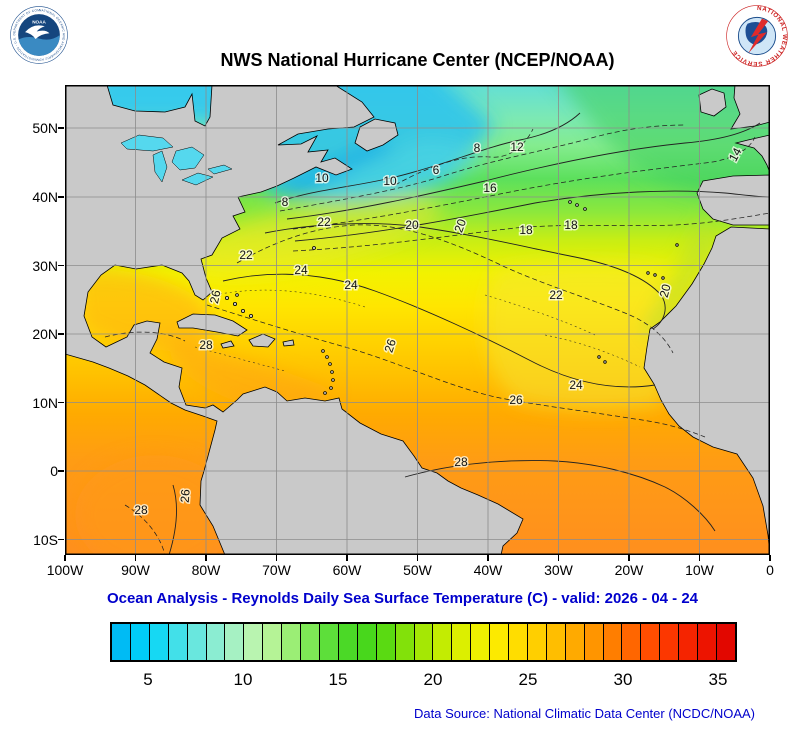 This screenshot has width=800, height=737. I want to click on x-axis-label: 10W, so click(699, 570).